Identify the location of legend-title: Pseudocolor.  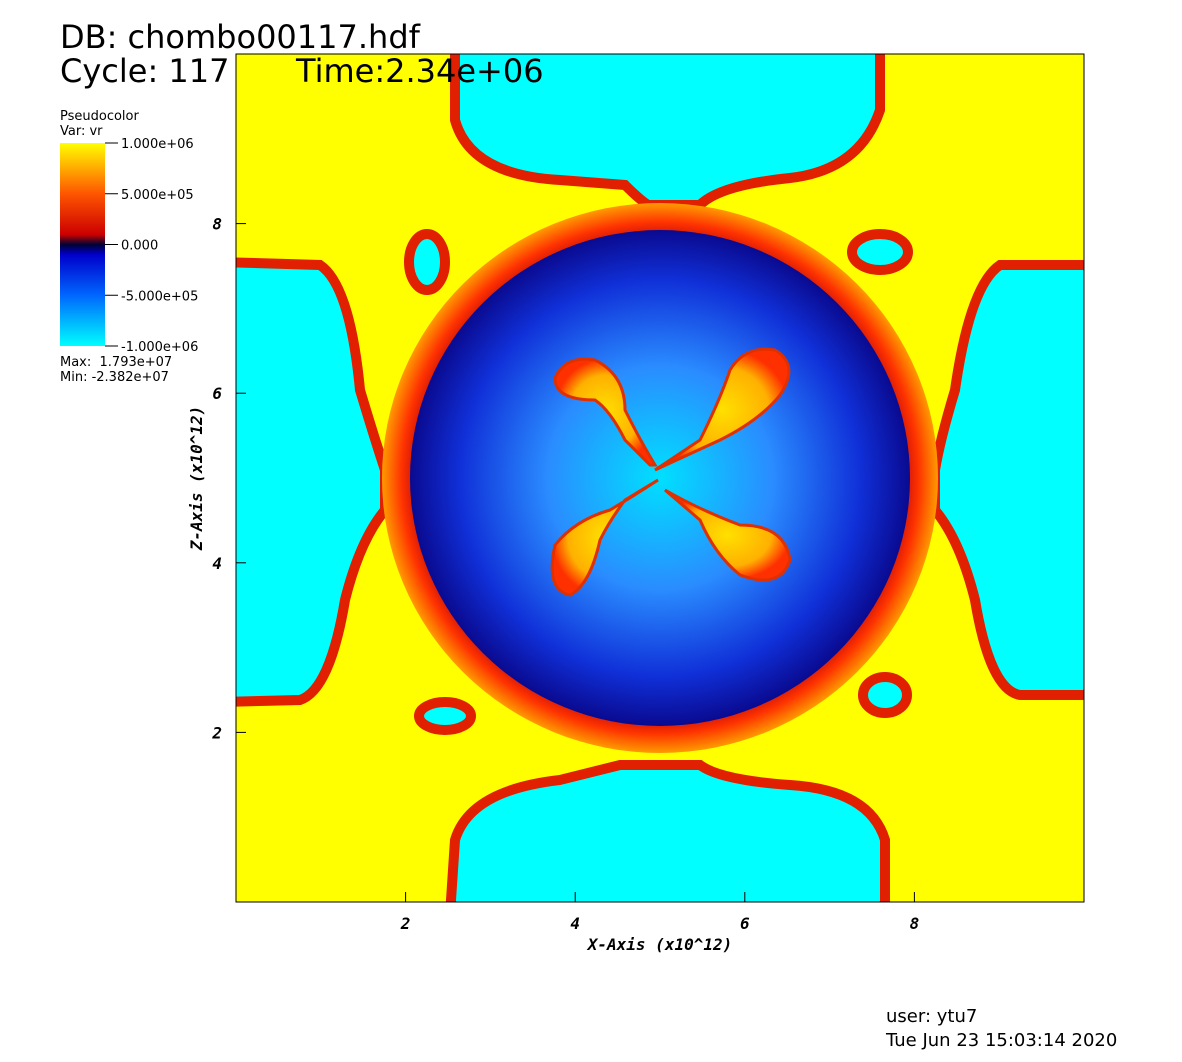
(99, 116).